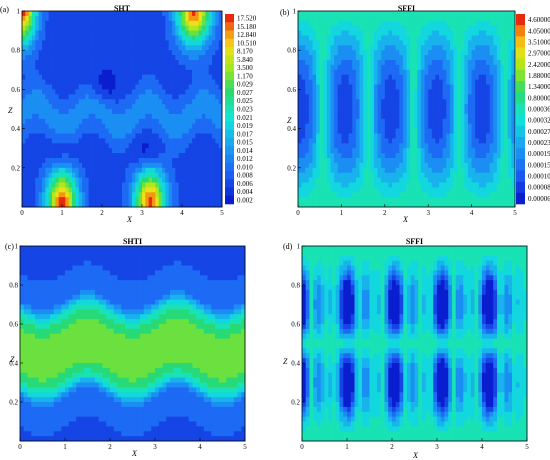 Image resolution: width=550 pixels, height=460 pixels. Describe the element at coordinates (142, 213) in the screenshot. I see `x-tick-label: 3` at that location.